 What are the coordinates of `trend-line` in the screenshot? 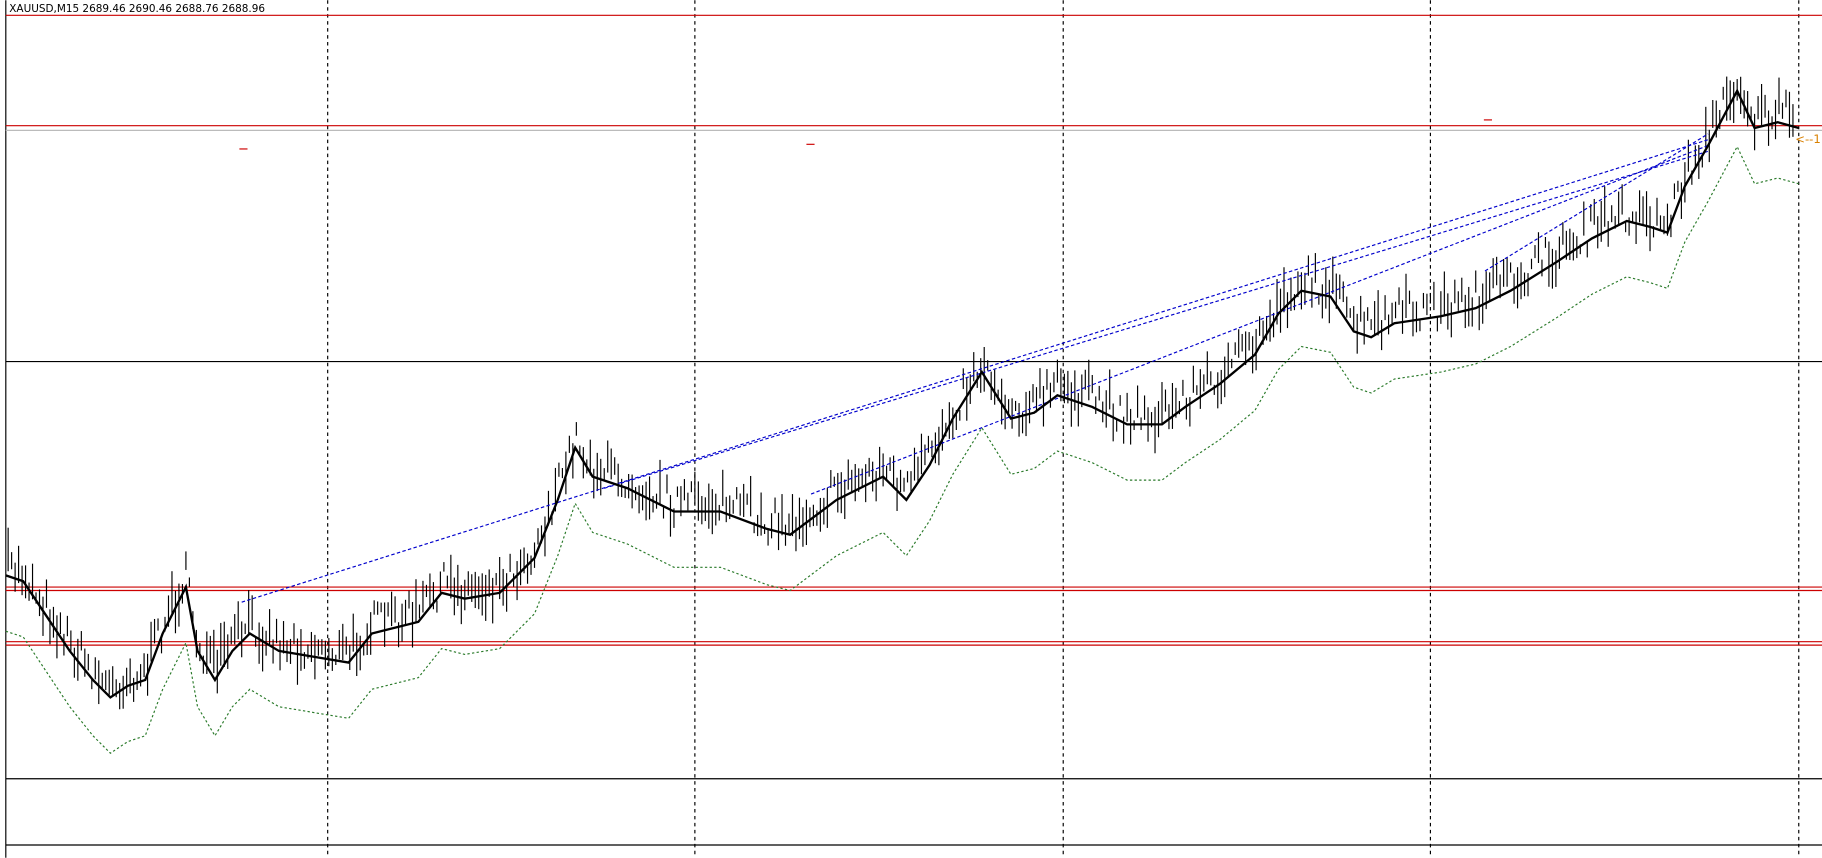 It's located at (1596, 202).